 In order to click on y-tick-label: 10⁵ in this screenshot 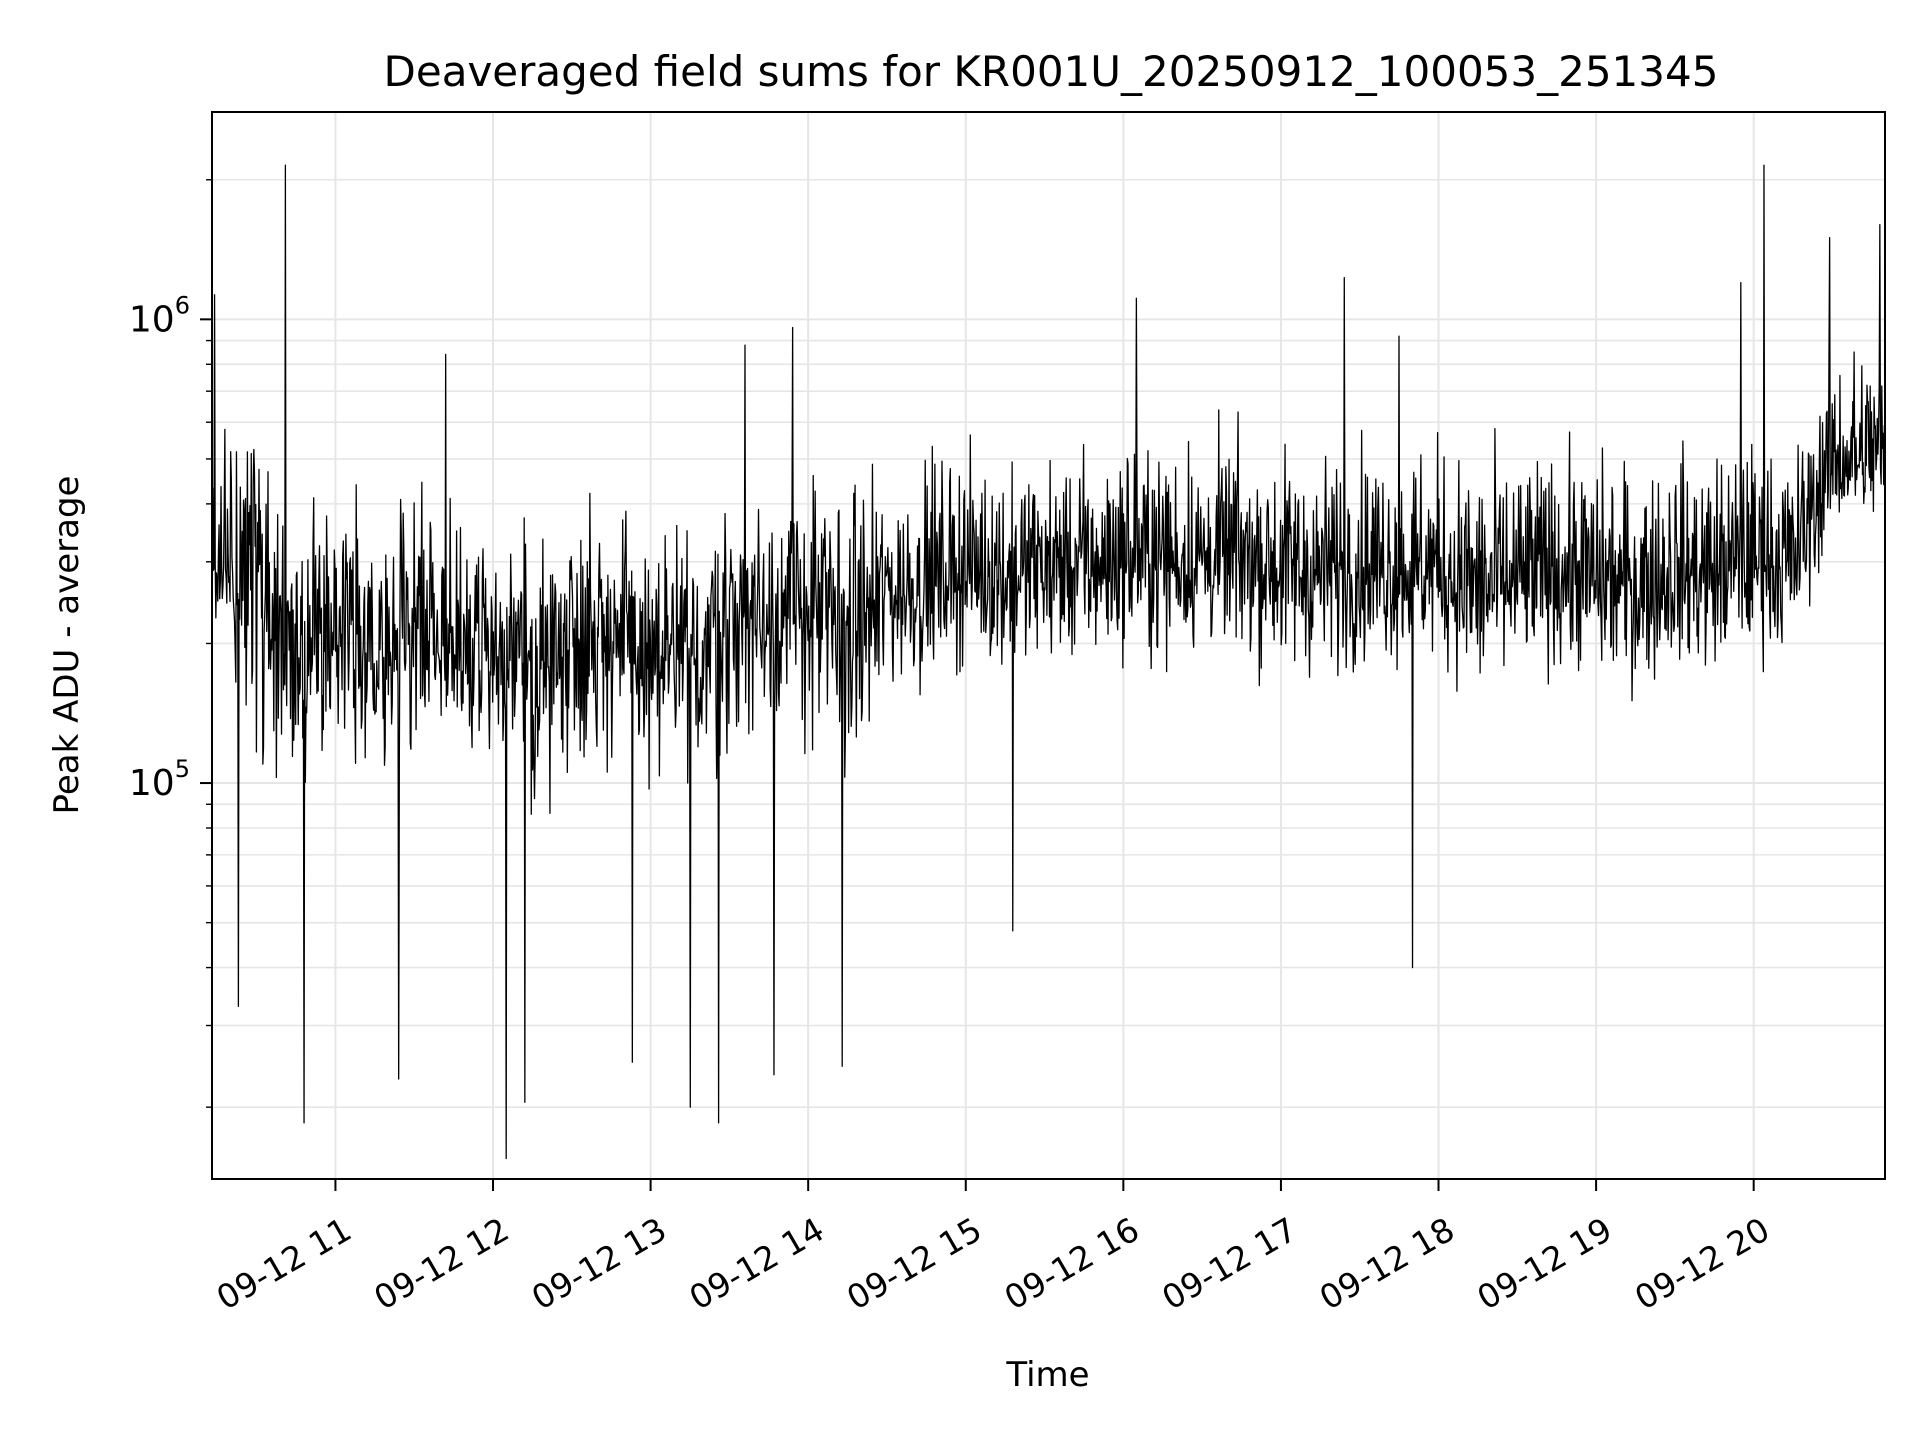, I will do `click(159, 779)`.